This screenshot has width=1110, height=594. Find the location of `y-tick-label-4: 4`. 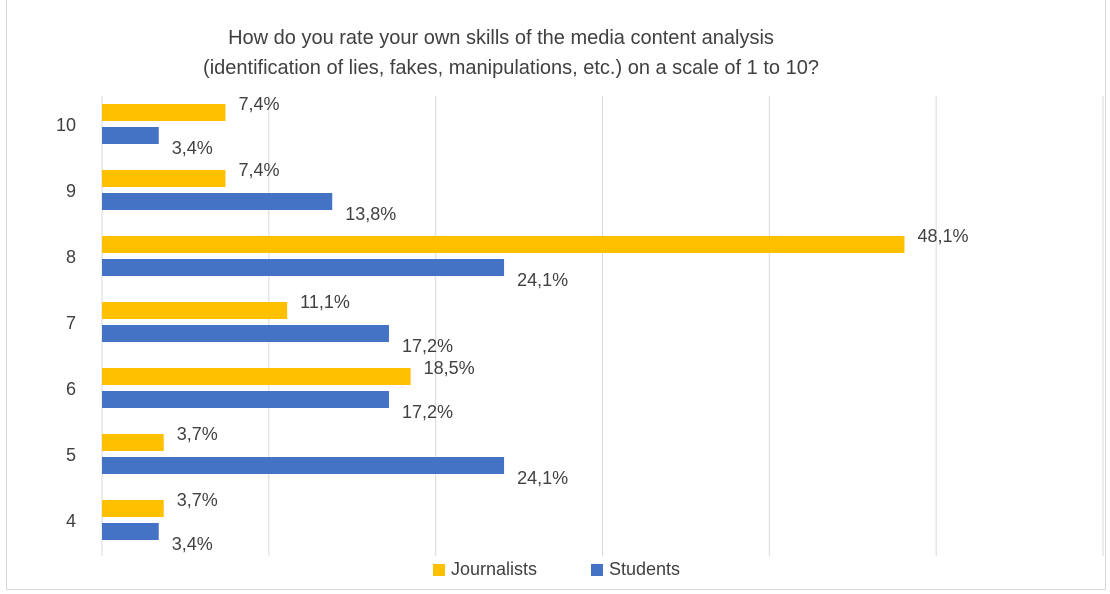

y-tick-label-4: 4 is located at coordinates (71, 521).